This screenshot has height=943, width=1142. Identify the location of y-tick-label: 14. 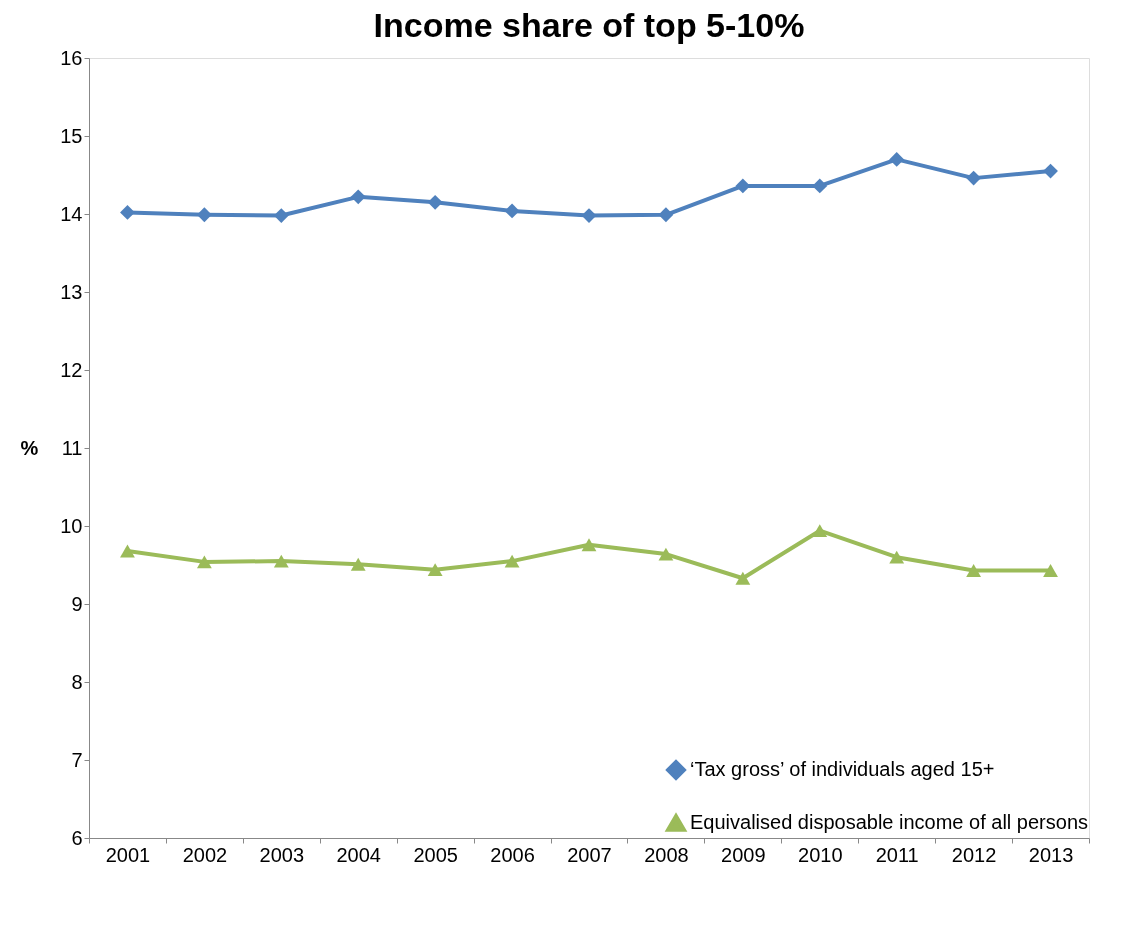
(71, 213).